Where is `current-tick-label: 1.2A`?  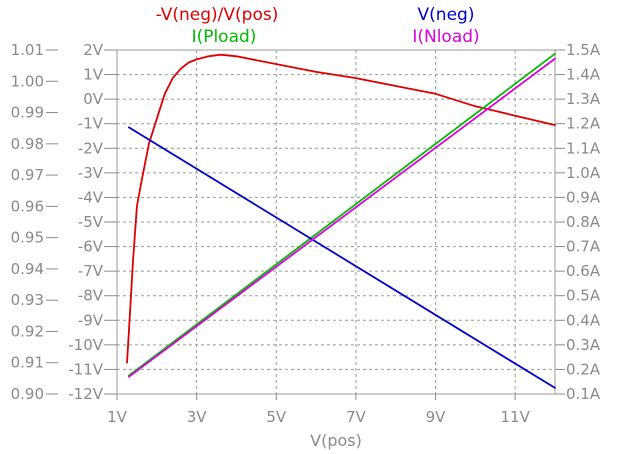
current-tick-label: 1.2A is located at coordinates (583, 124).